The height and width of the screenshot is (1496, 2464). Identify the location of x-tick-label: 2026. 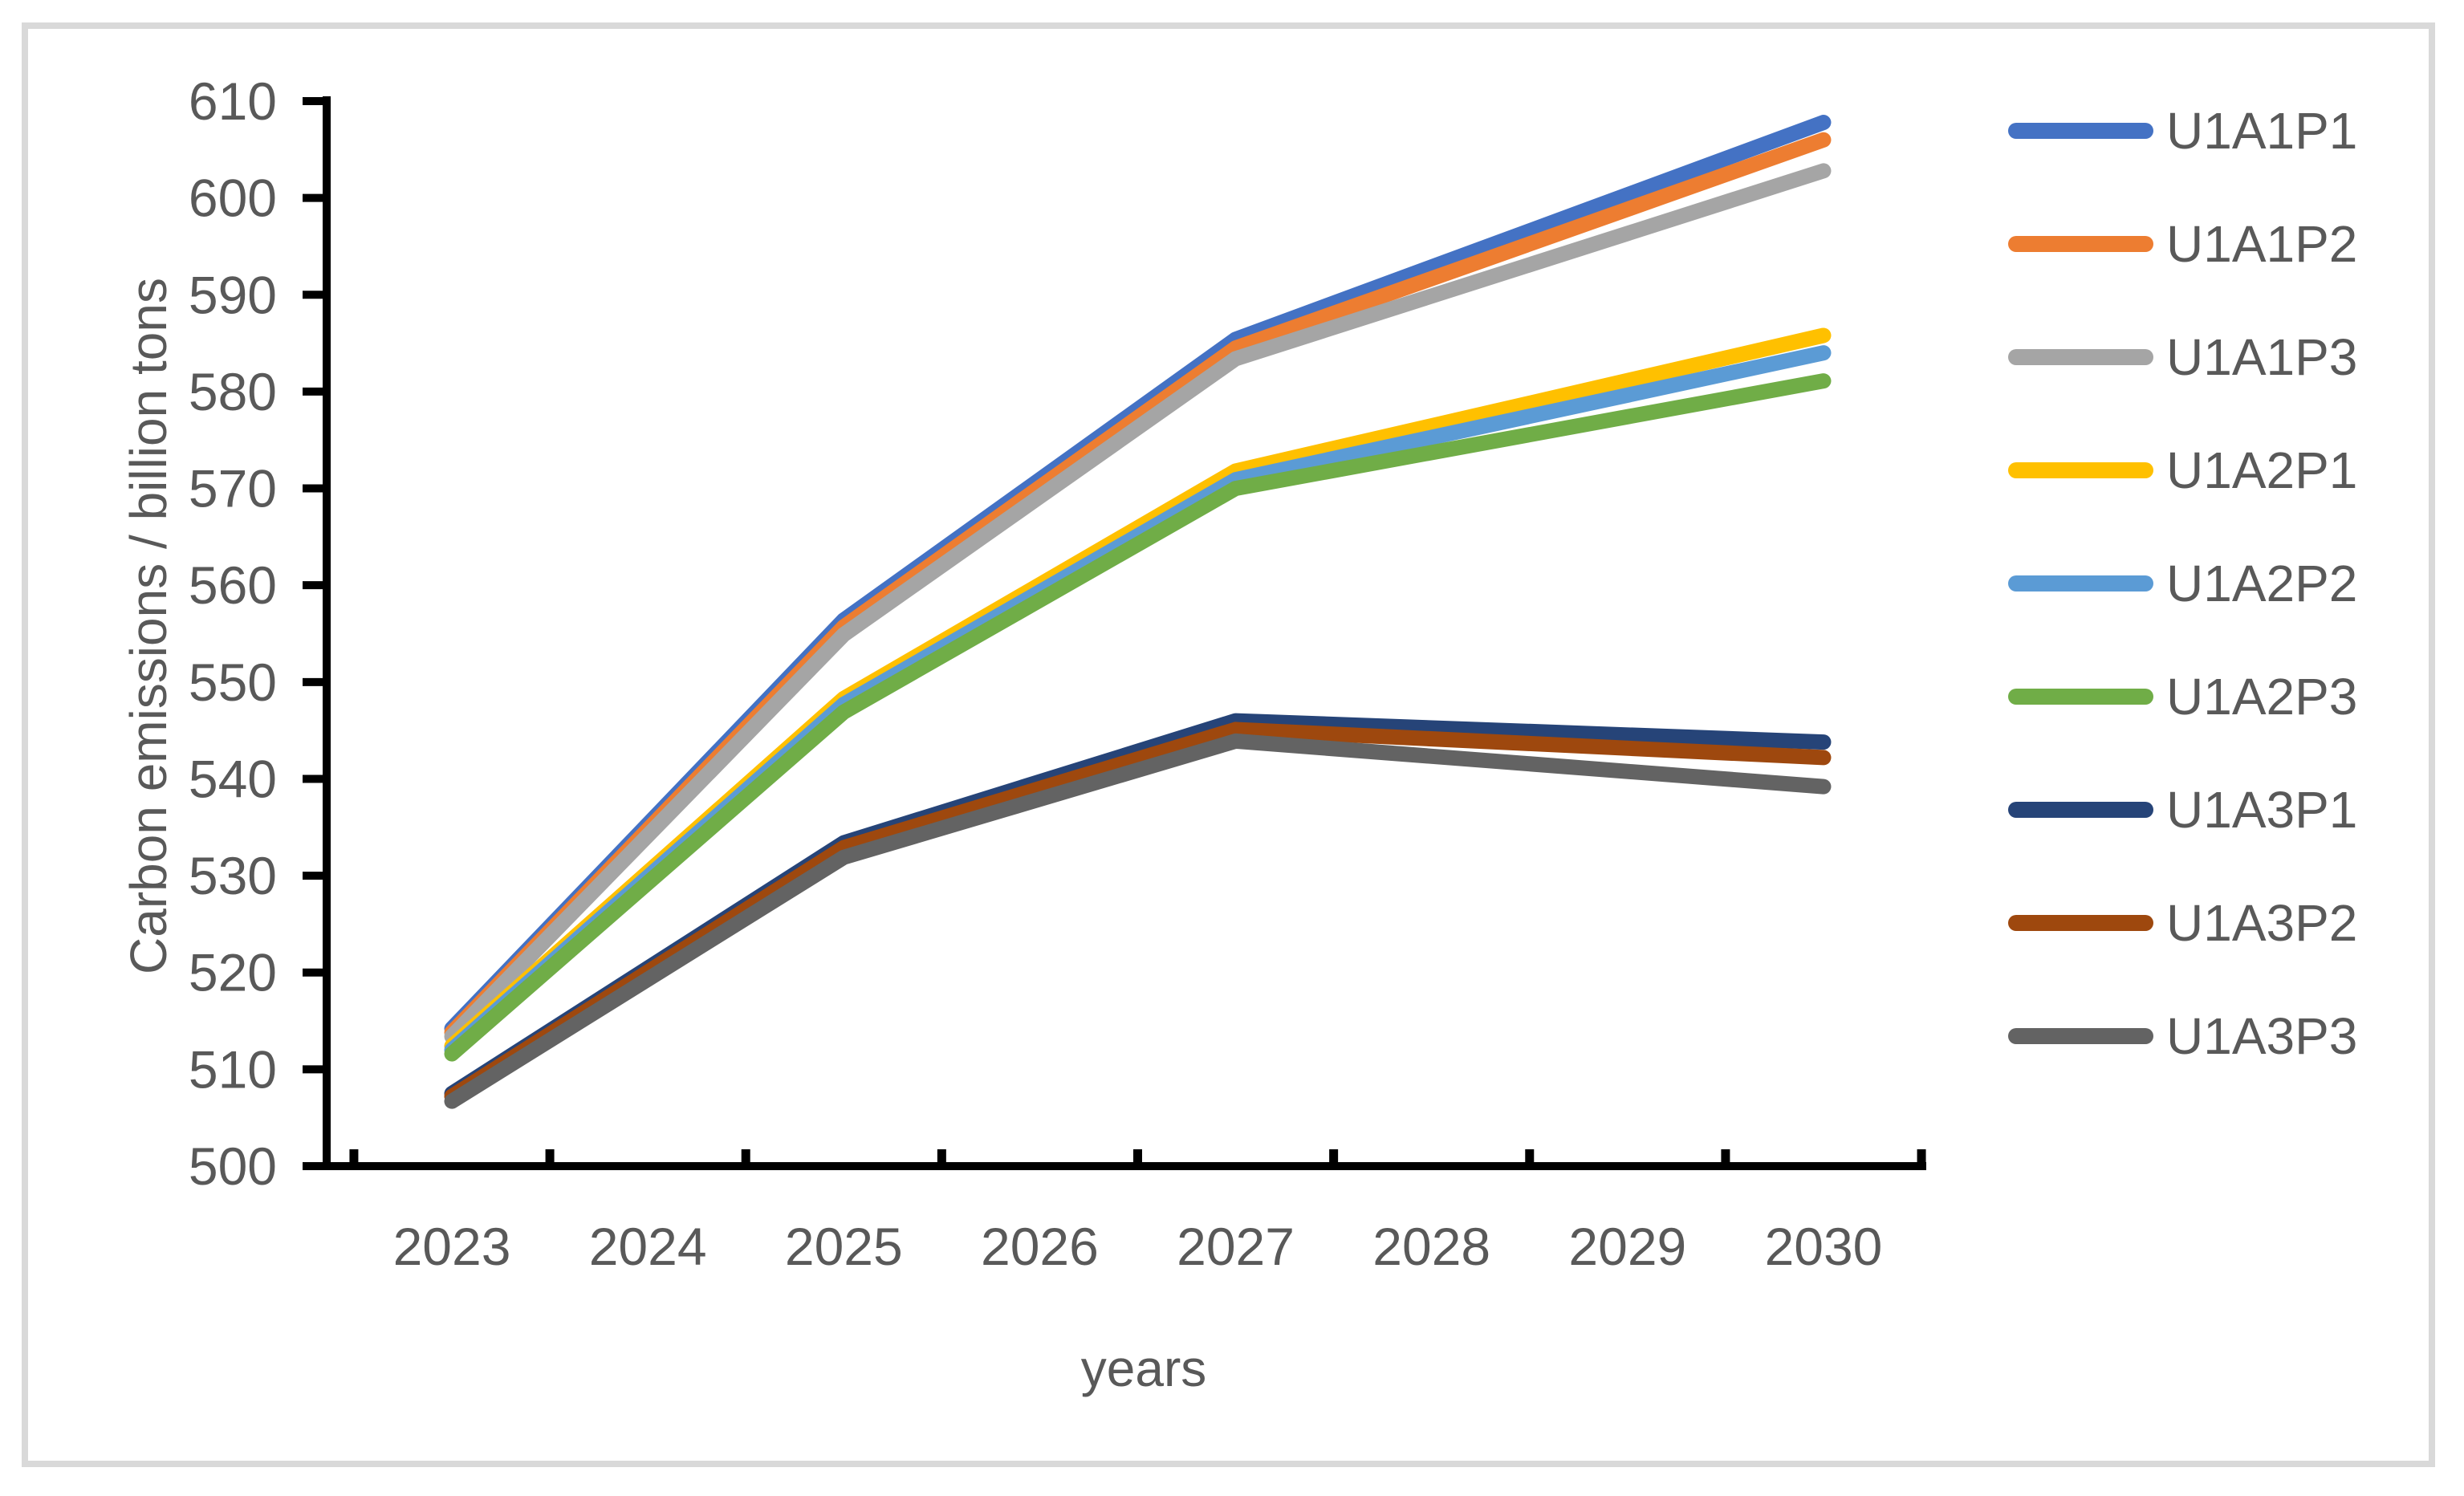
(1040, 1246).